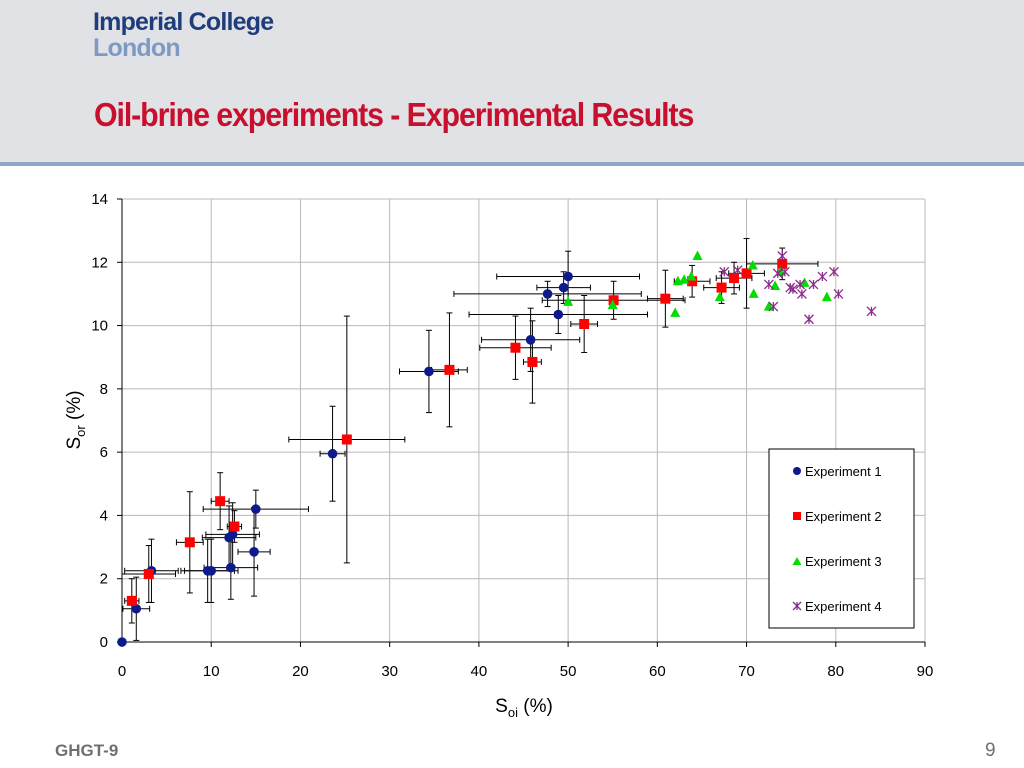 The image size is (1024, 768). I want to click on y-tick-label: 6, so click(104, 452).